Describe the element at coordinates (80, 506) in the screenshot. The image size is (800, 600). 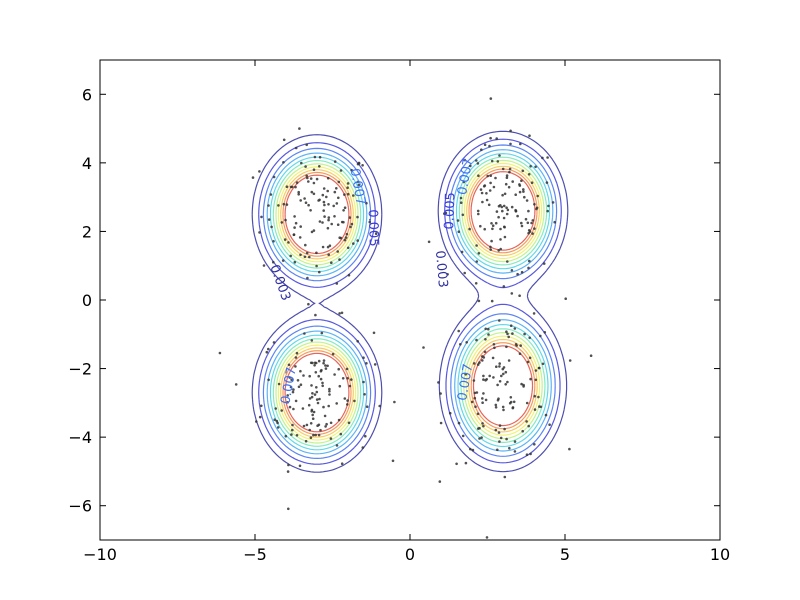
I see `y-tick-label: −6` at that location.